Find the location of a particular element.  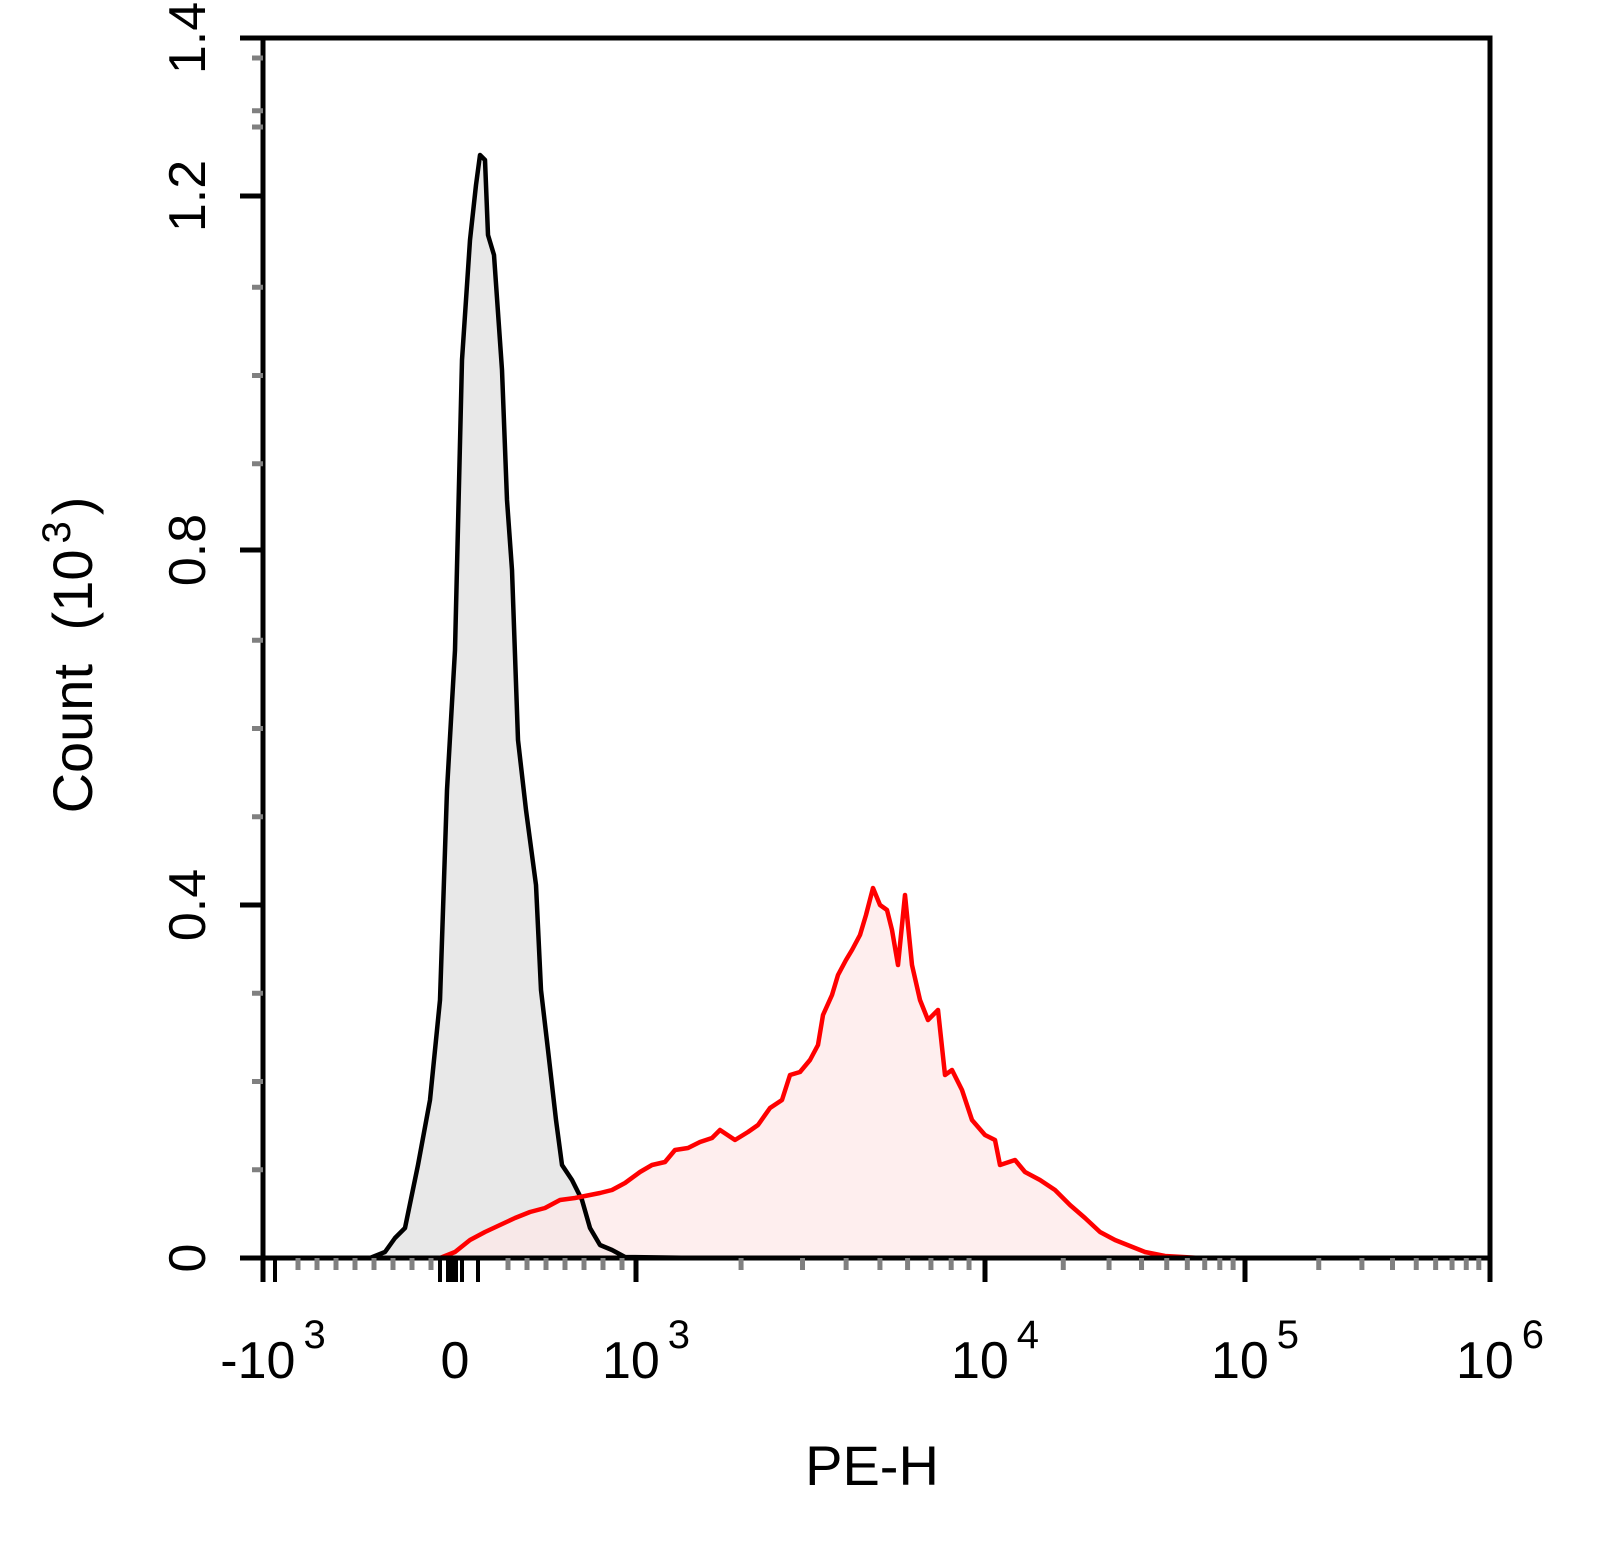

x-tick-label: 10 5 is located at coordinates (1255, 1351).